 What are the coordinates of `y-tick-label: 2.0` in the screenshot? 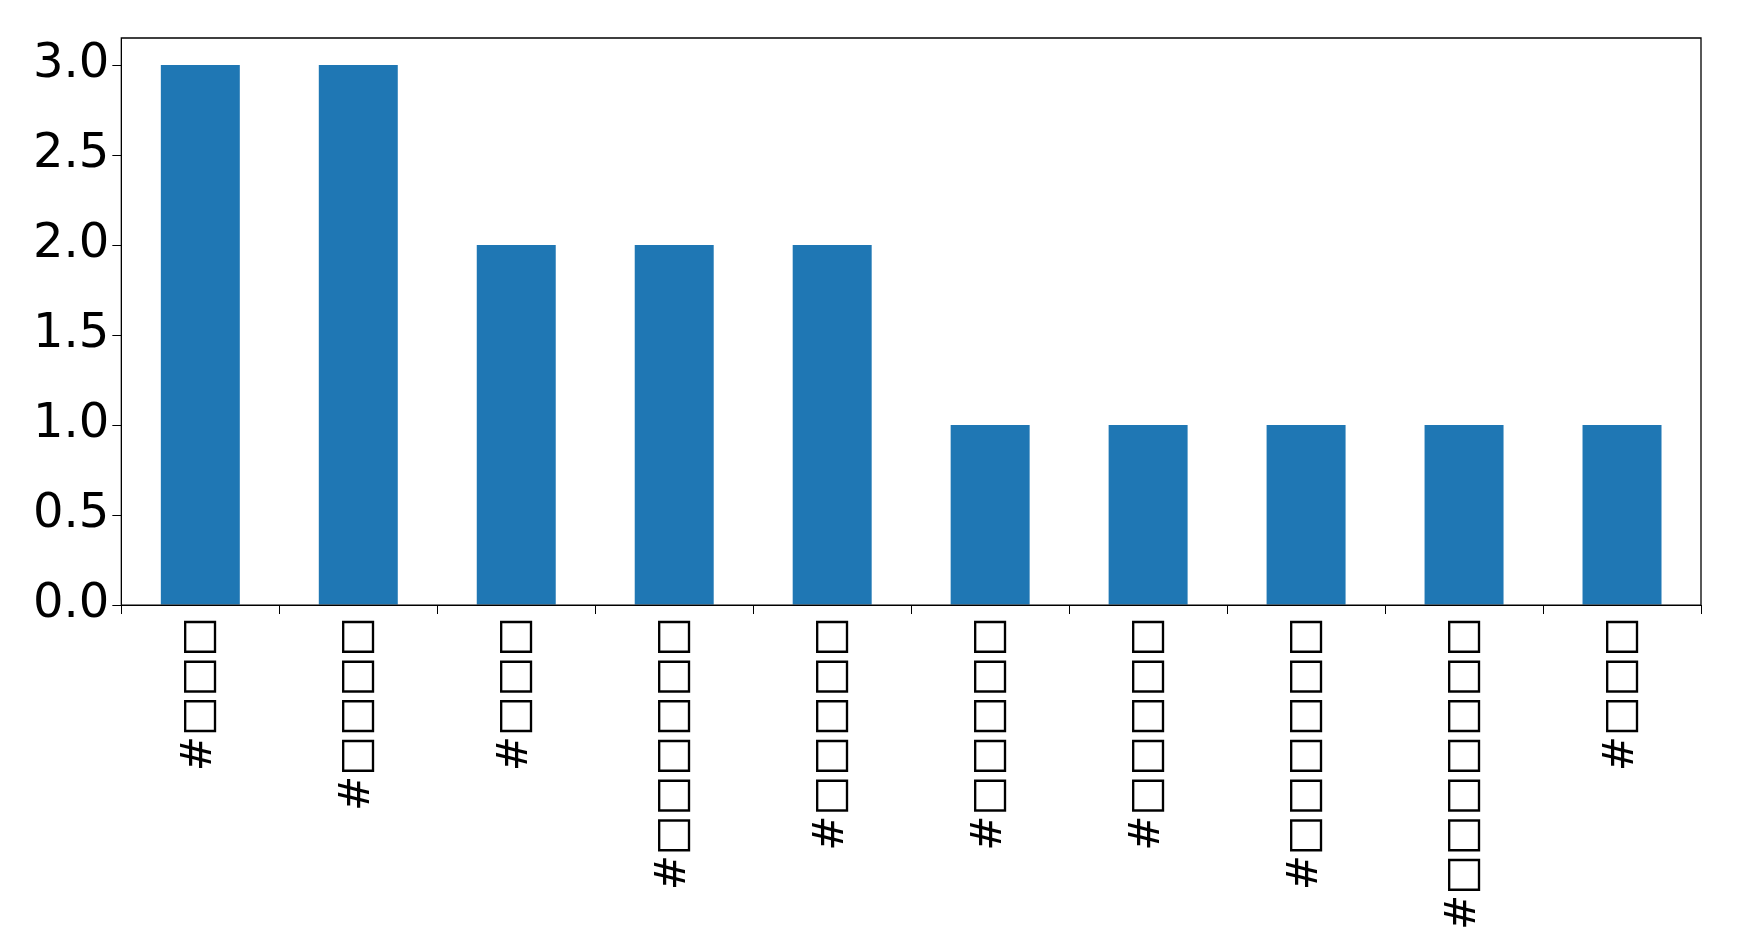 It's located at (71, 240).